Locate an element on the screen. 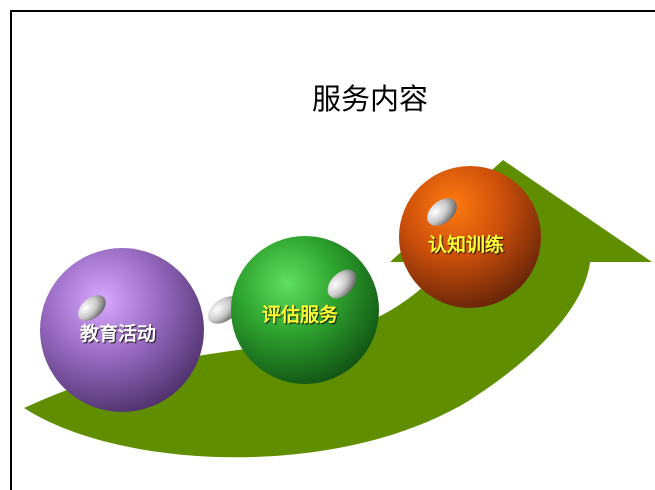 Image resolution: width=655 pixels, height=490 pixels. cognitive-ball is located at coordinates (470, 237).